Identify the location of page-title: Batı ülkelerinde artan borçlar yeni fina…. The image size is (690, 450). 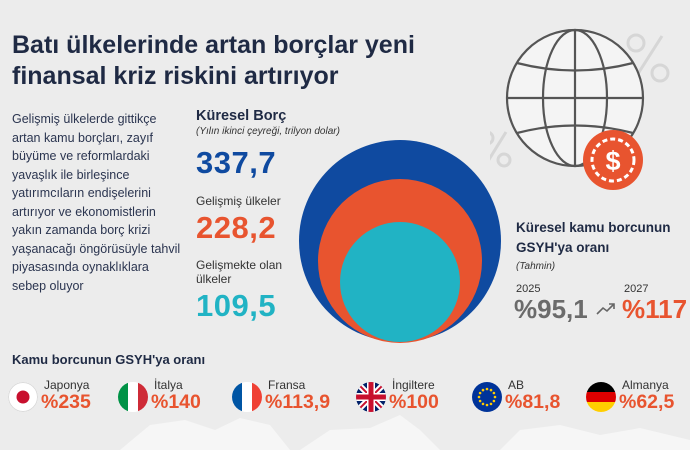
(213, 60).